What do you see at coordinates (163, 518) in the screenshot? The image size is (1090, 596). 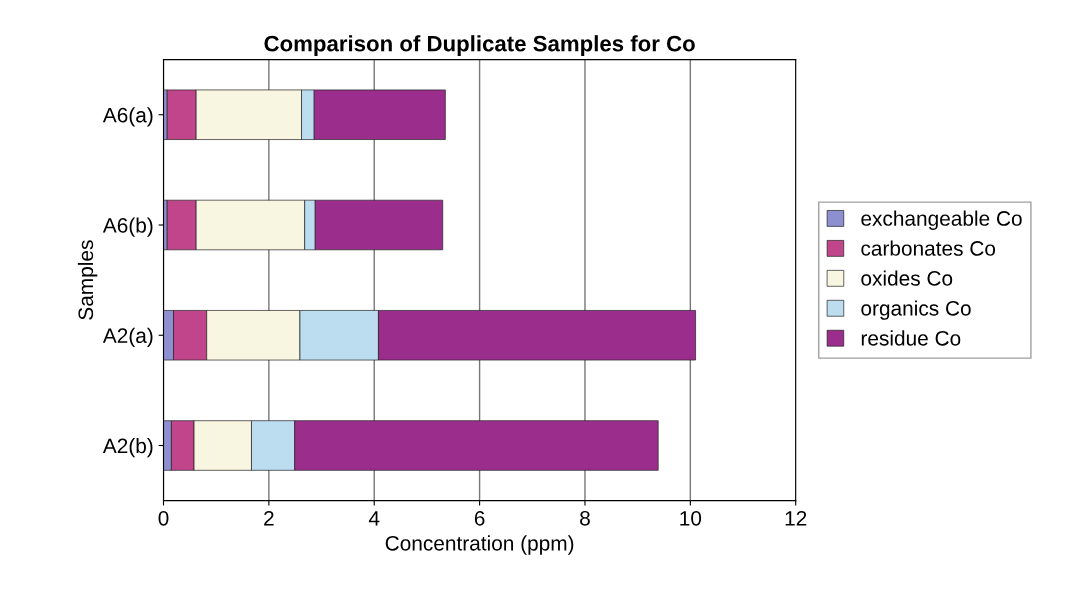 I see `x-tick-label: 0` at bounding box center [163, 518].